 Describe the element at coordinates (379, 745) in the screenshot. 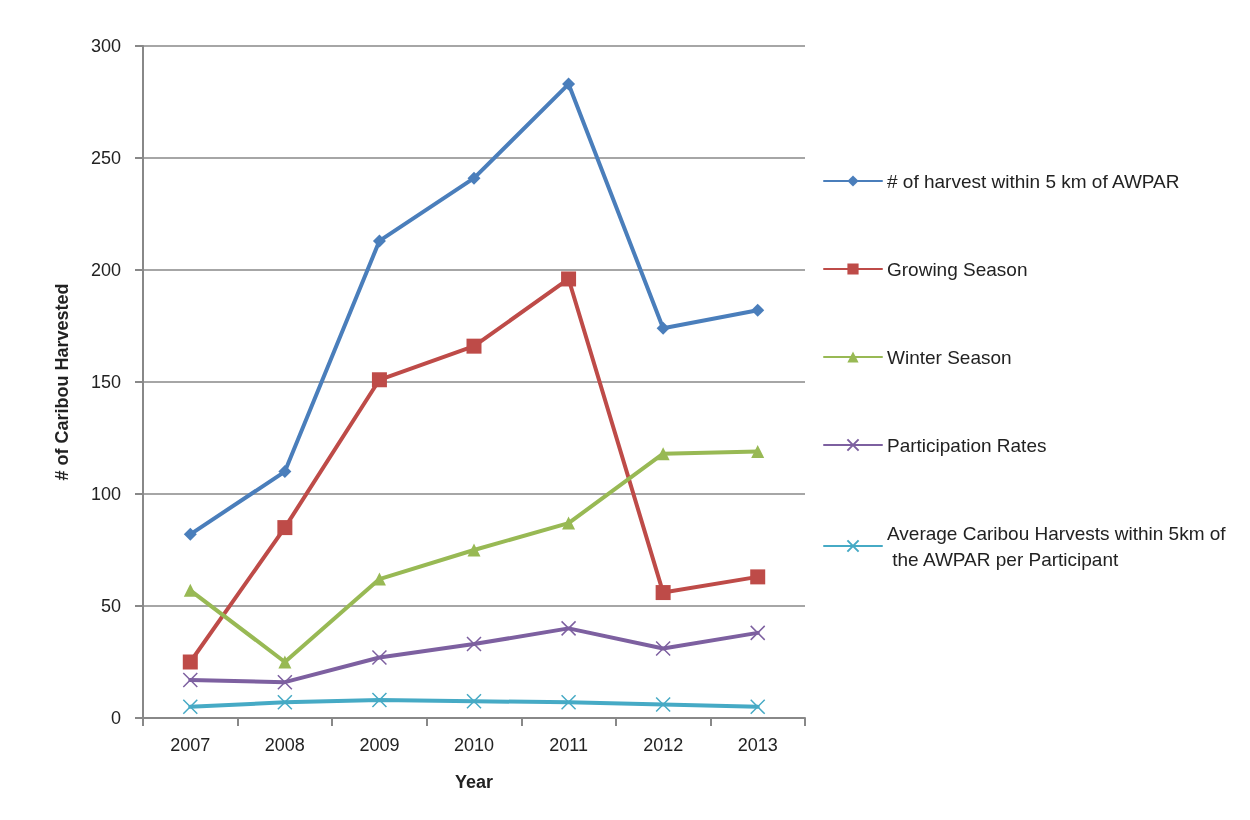

I see `x-tick-label: 2009` at that location.